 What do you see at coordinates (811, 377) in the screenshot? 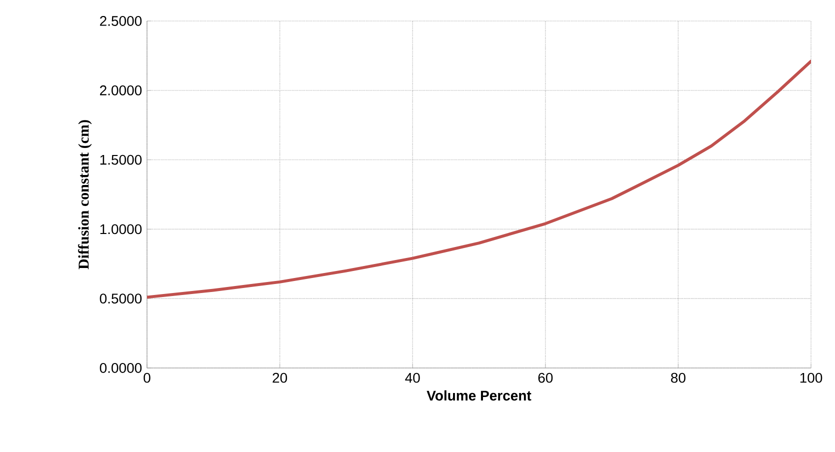
I see `x-tick-label: 100` at bounding box center [811, 377].